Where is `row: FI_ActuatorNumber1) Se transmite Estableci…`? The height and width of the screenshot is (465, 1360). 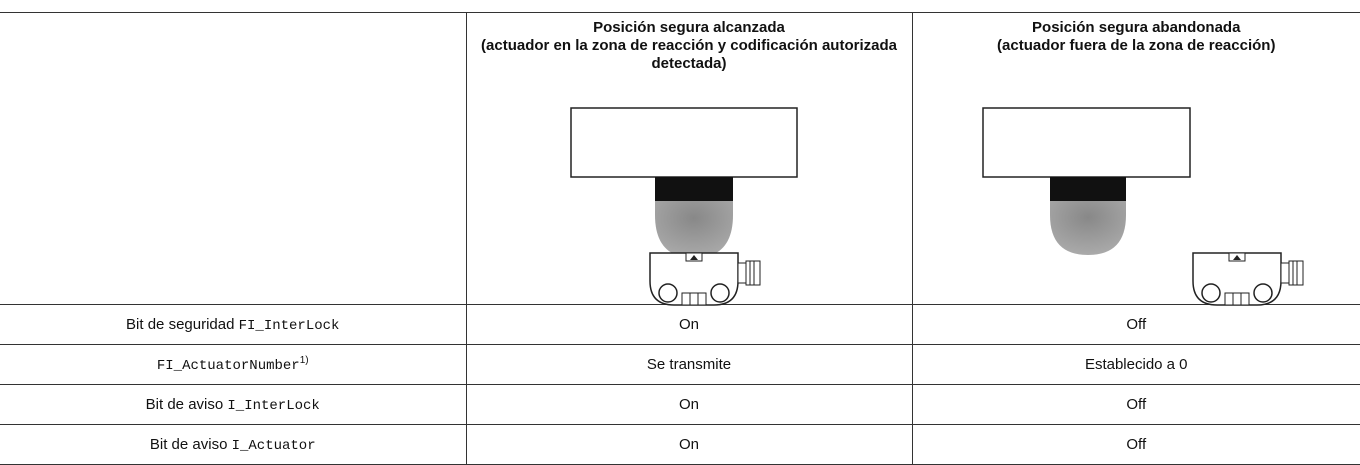 row: FI_ActuatorNumber1) Se transmite Estableci… is located at coordinates (680, 364).